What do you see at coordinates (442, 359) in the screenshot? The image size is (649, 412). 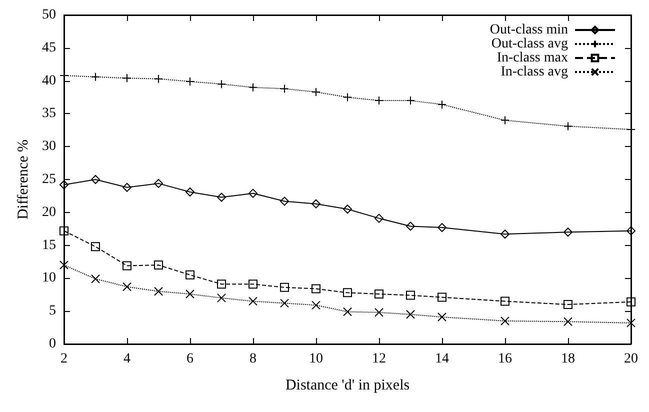 I see `x-tick-label: 14` at bounding box center [442, 359].